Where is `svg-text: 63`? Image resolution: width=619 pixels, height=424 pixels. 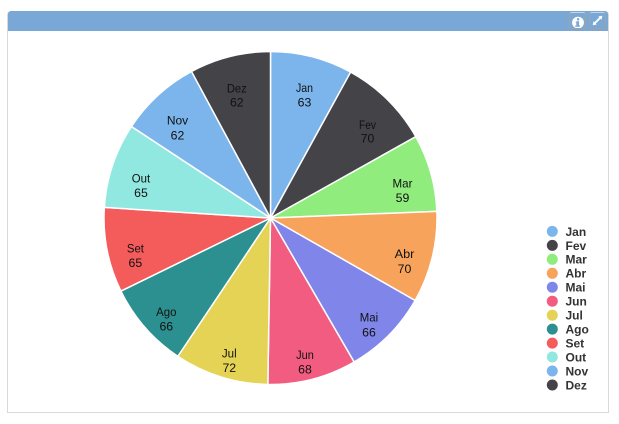
svg-text: 63 is located at coordinates (305, 103).